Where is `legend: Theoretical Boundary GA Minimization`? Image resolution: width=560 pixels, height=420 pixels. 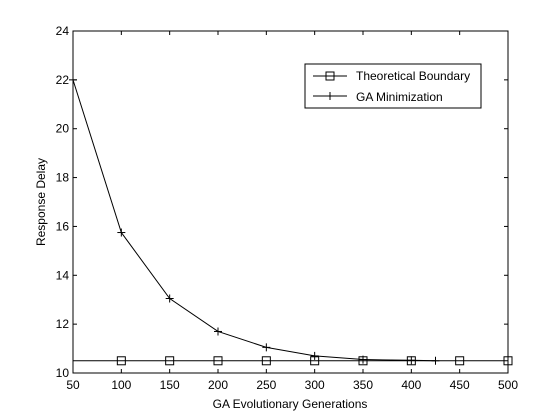
legend: Theoretical Boundary GA Minimization is located at coordinates (393, 86).